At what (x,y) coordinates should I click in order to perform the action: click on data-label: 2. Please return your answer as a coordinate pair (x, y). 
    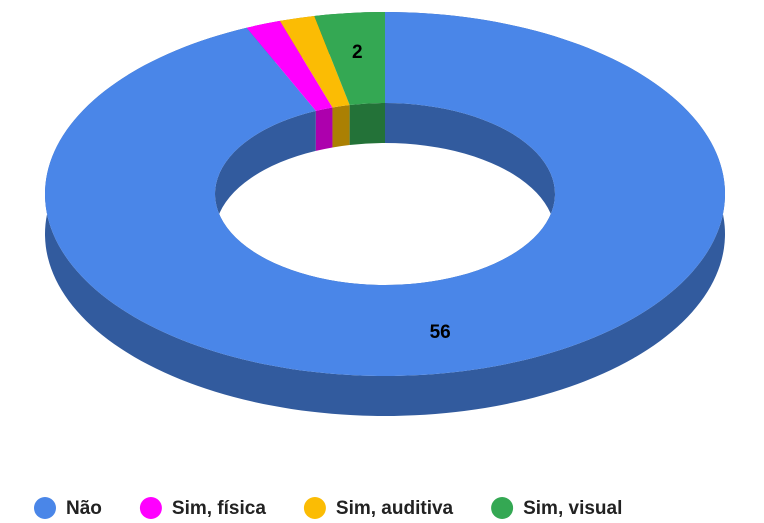
    Looking at the image, I should click on (357, 52).